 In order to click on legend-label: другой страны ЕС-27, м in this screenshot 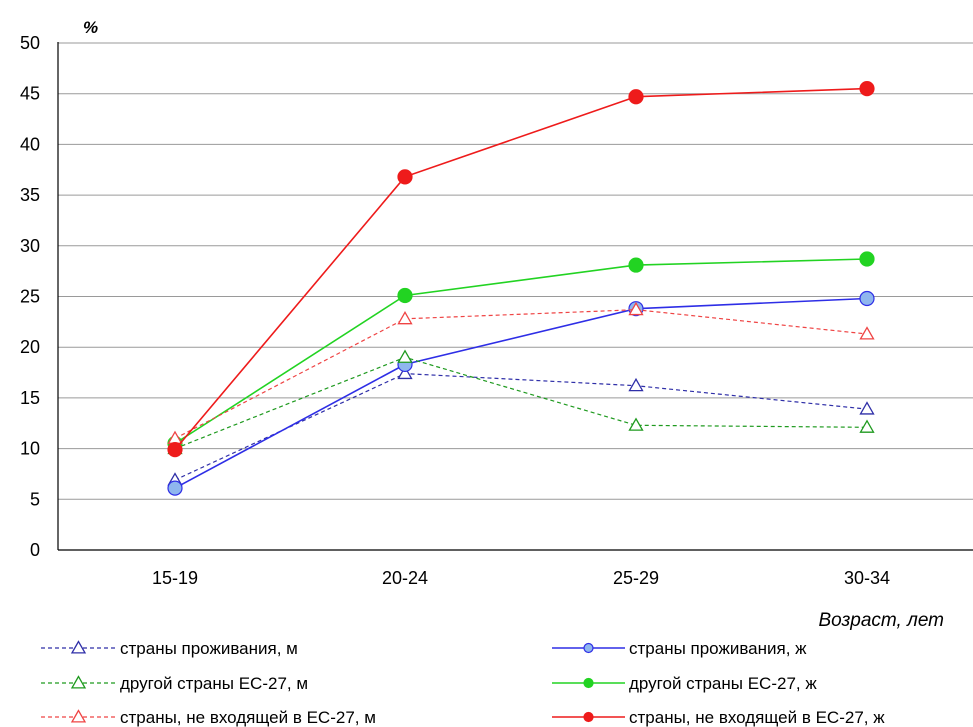, I will do `click(214, 683)`.